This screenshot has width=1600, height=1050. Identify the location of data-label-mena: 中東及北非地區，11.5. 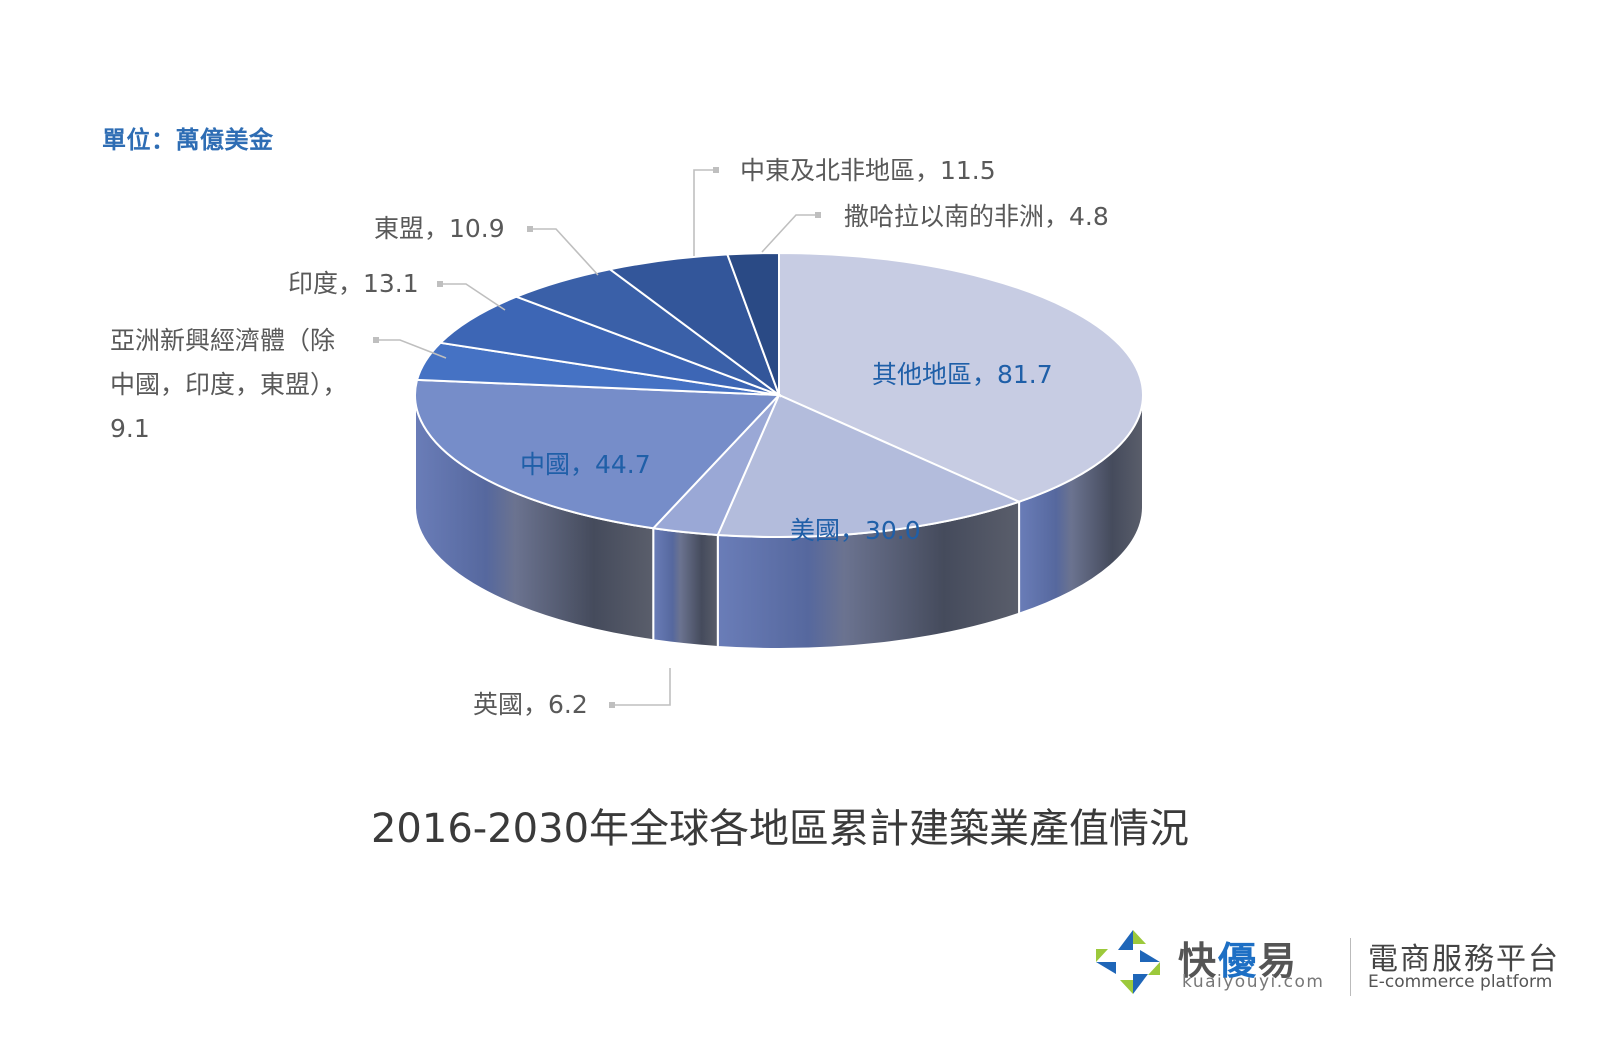
(868, 170).